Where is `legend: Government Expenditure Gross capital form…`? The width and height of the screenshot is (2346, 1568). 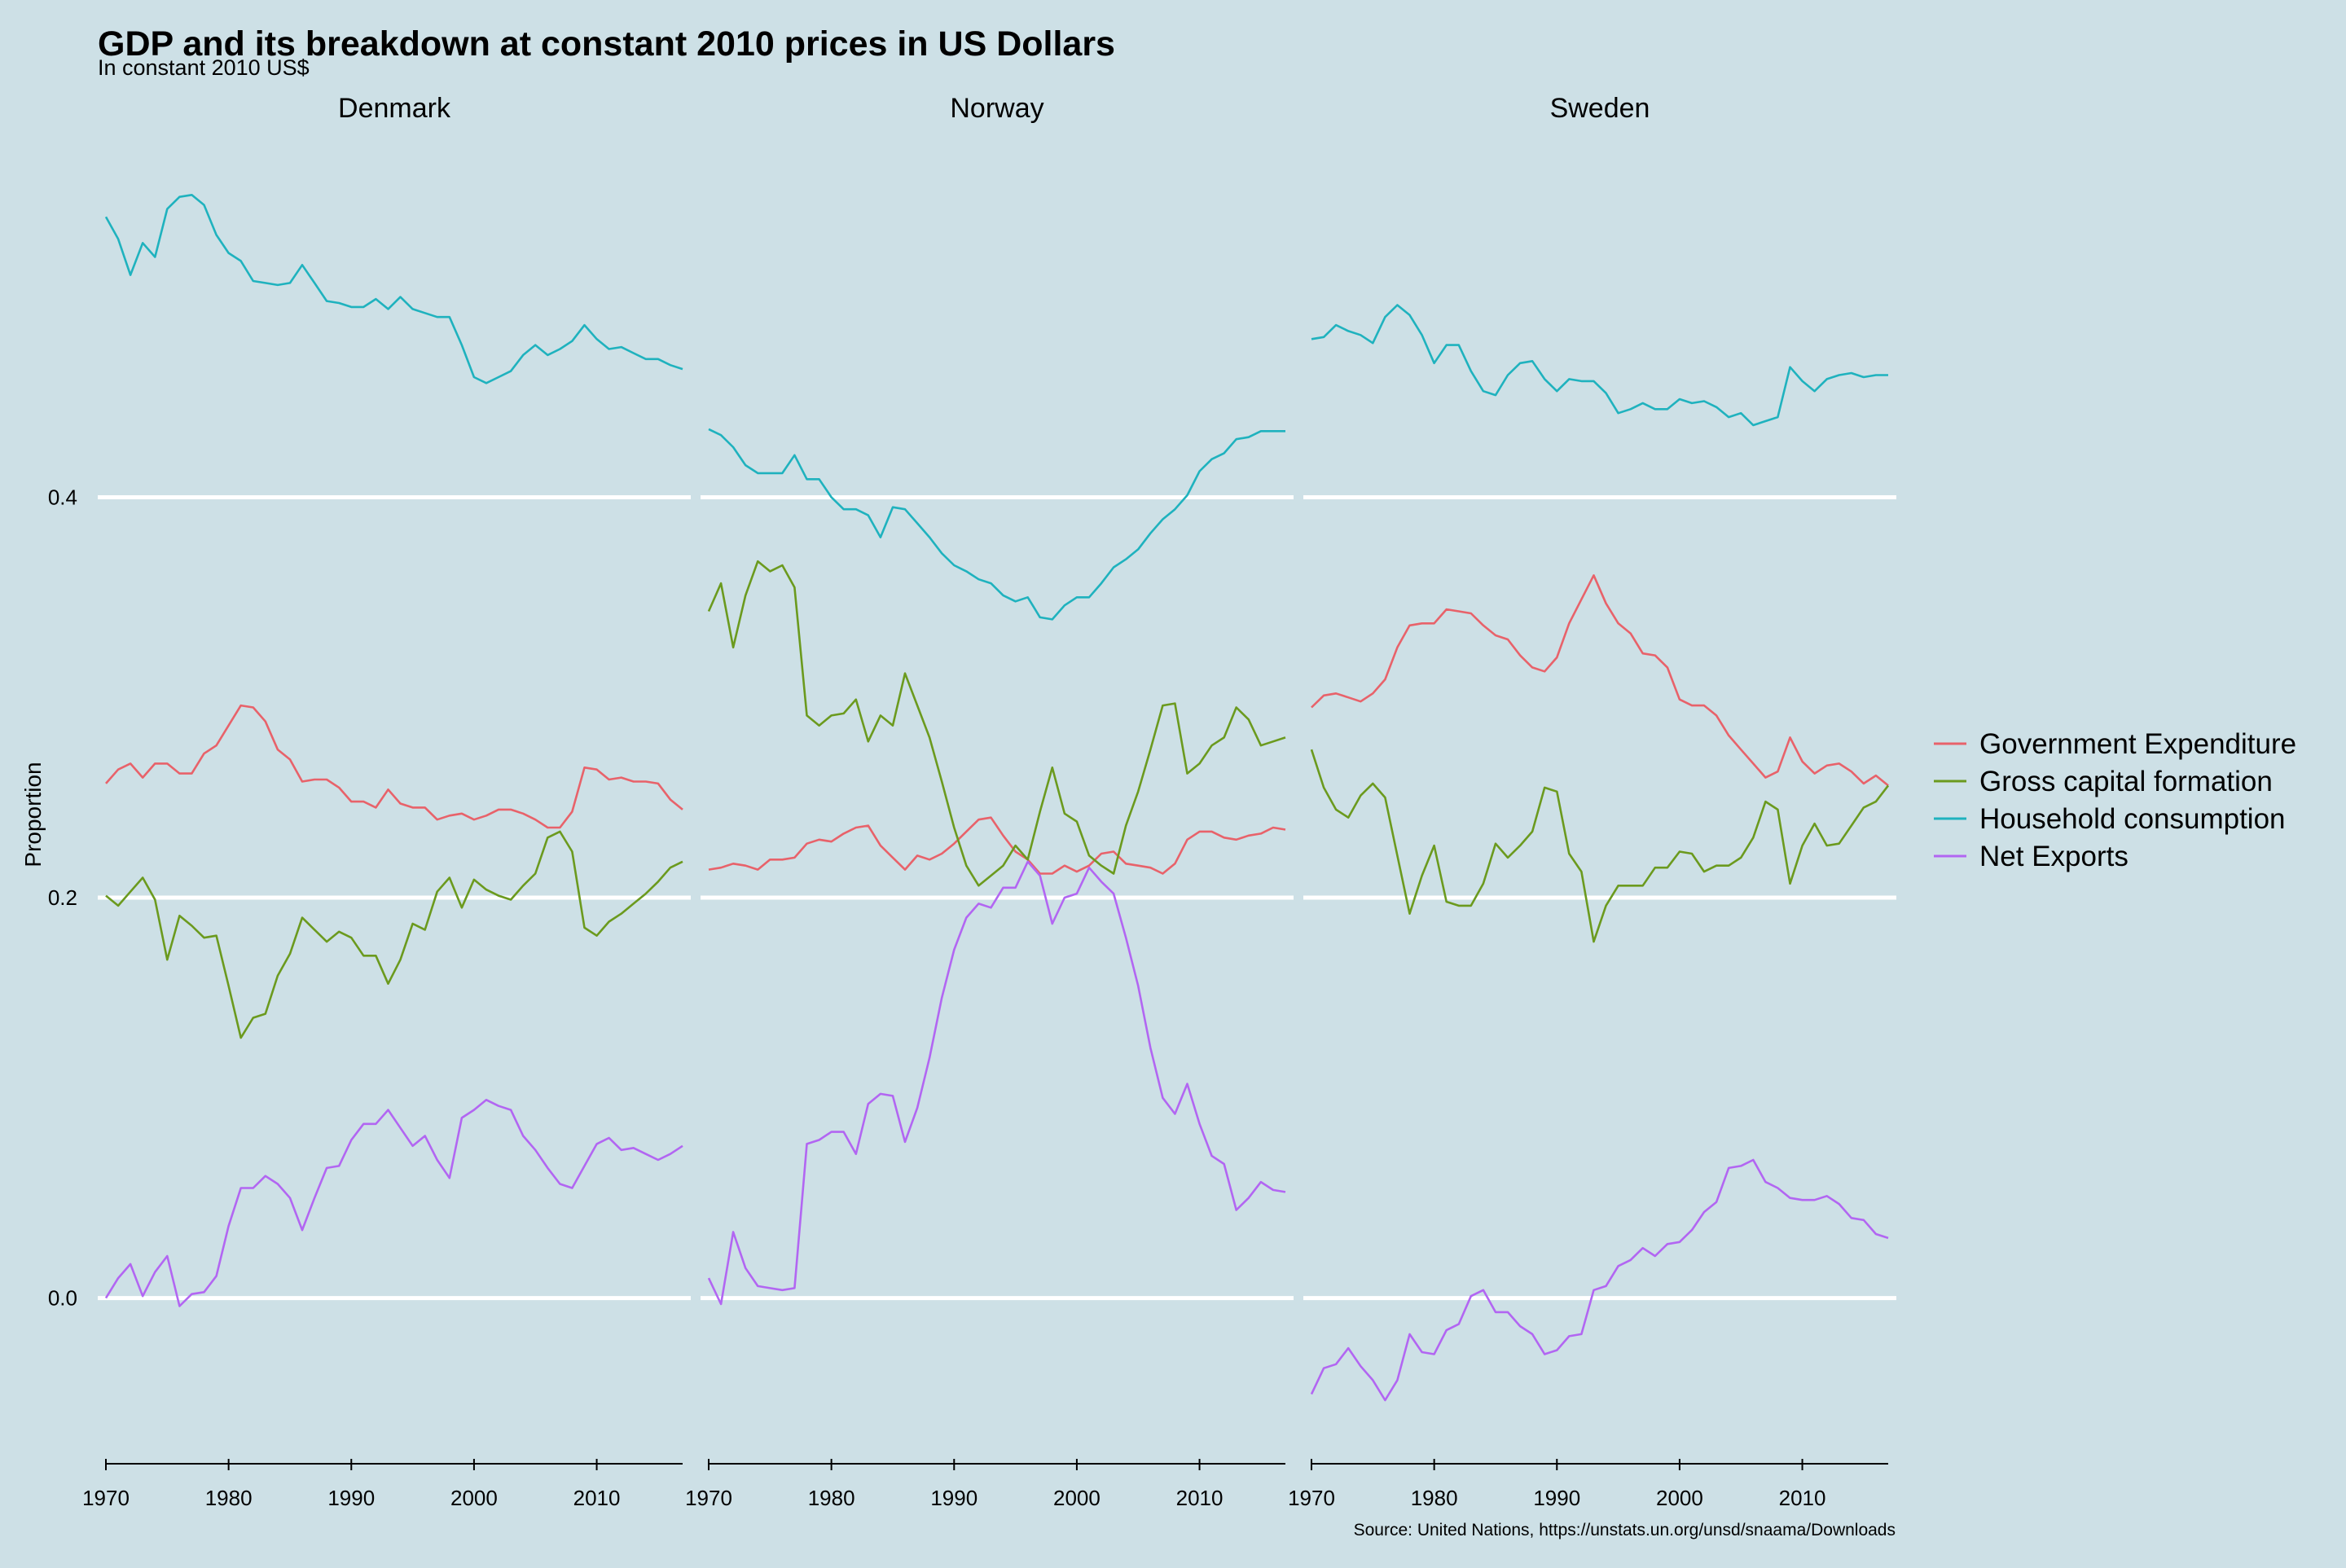 legend: Government Expenditure Gross capital form… is located at coordinates (2115, 800).